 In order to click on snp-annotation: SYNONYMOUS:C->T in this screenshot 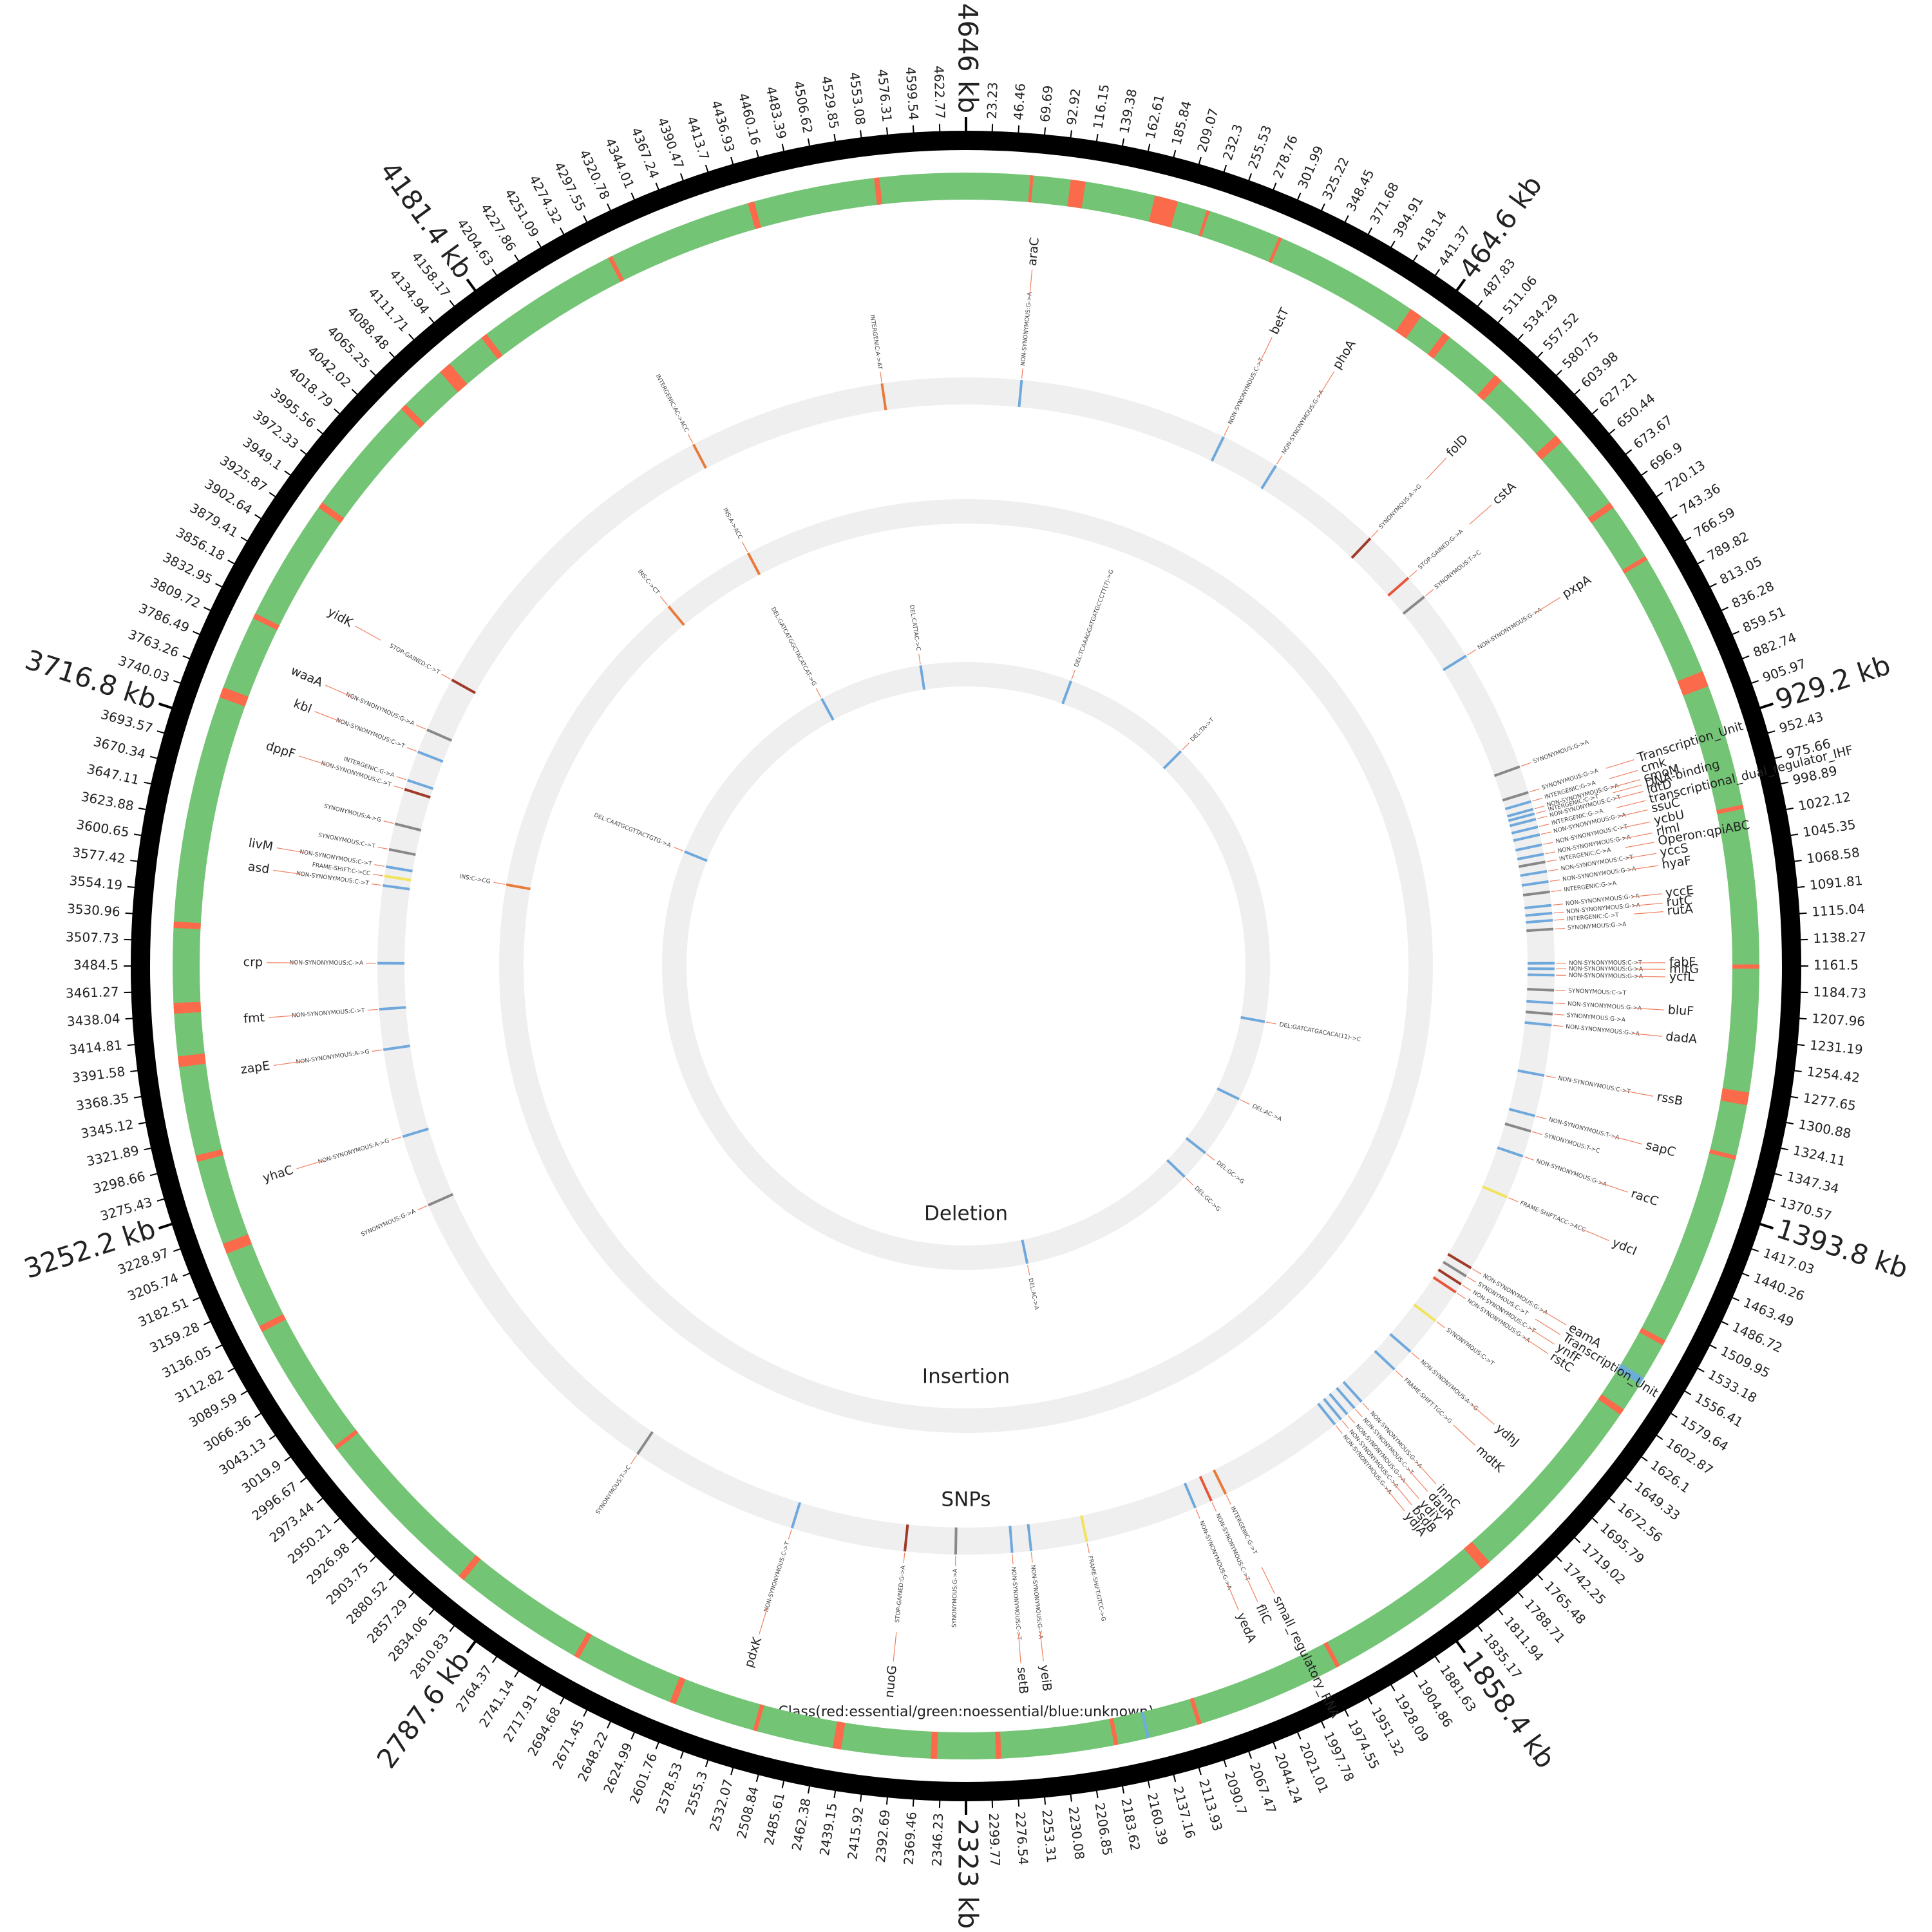, I will do `click(347, 841)`.